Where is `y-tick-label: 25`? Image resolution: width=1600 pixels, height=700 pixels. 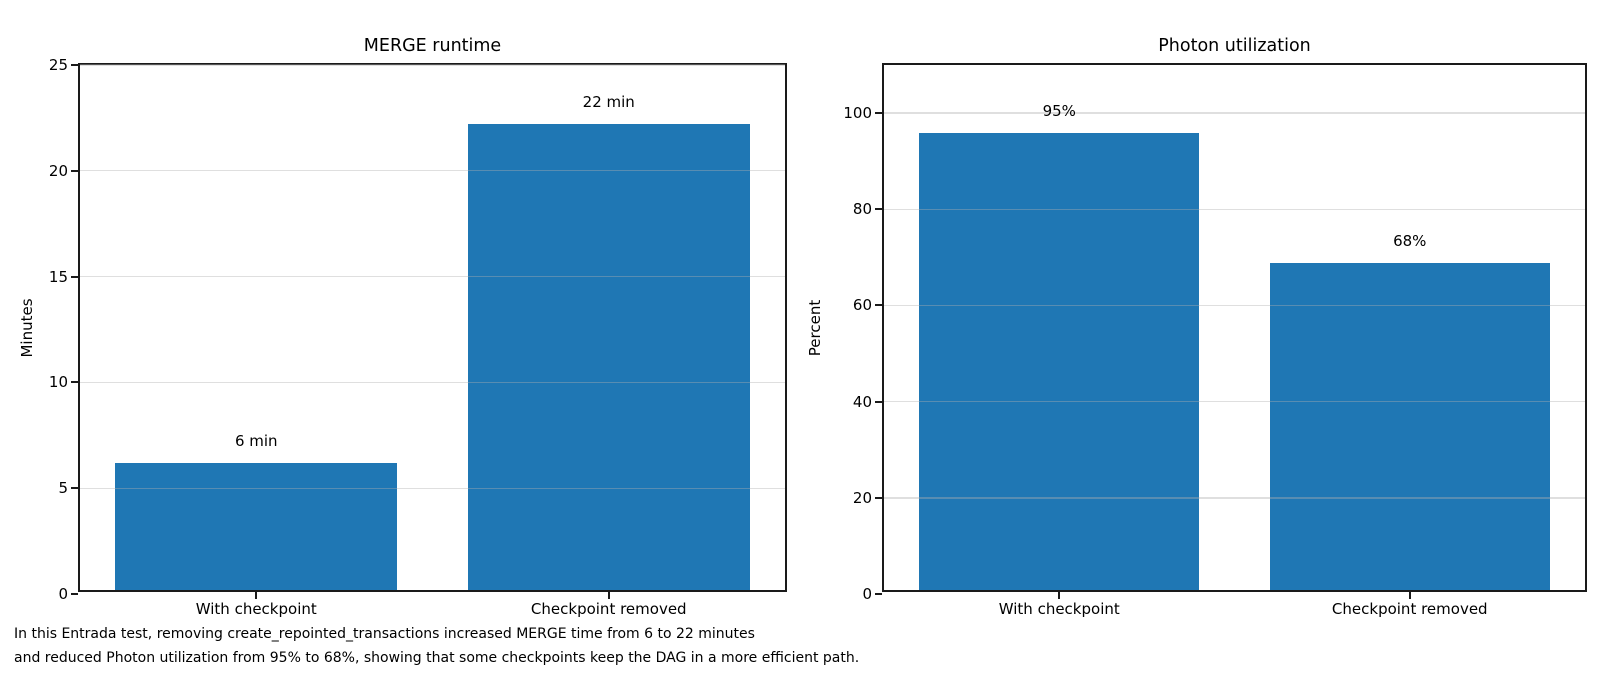
y-tick-label: 25 is located at coordinates (58, 65).